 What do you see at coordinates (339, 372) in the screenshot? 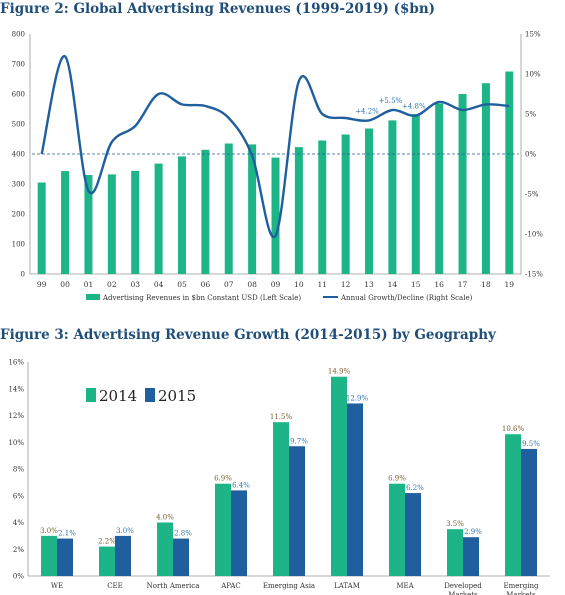
I see `data-label-2014: 14.9%` at bounding box center [339, 372].